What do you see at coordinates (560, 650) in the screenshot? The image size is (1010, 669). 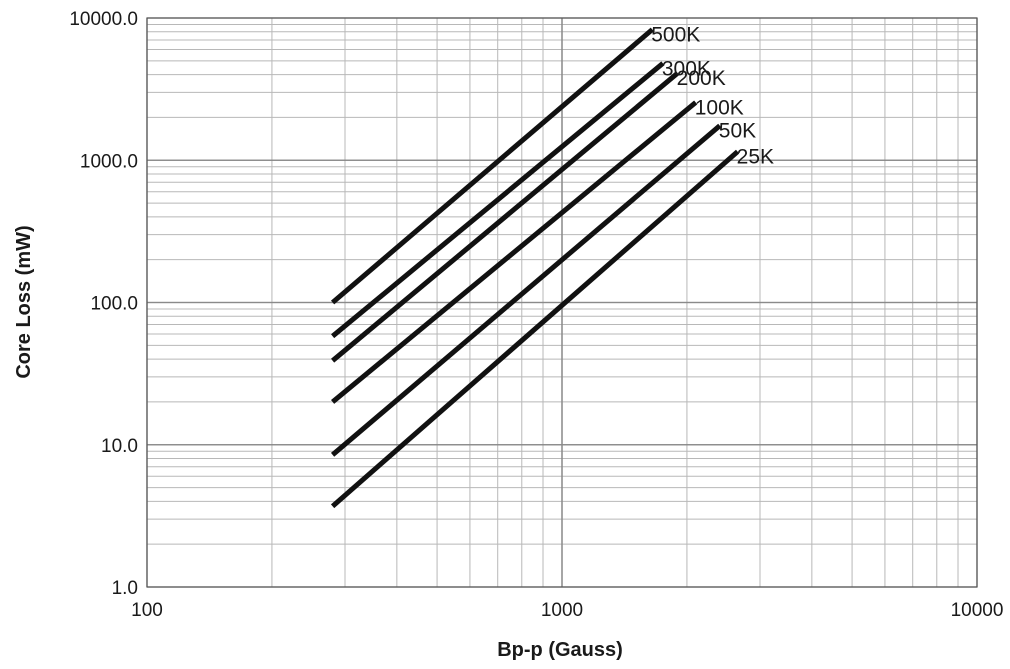 I see `x-axis-title: Bp-p (Gauss)` at bounding box center [560, 650].